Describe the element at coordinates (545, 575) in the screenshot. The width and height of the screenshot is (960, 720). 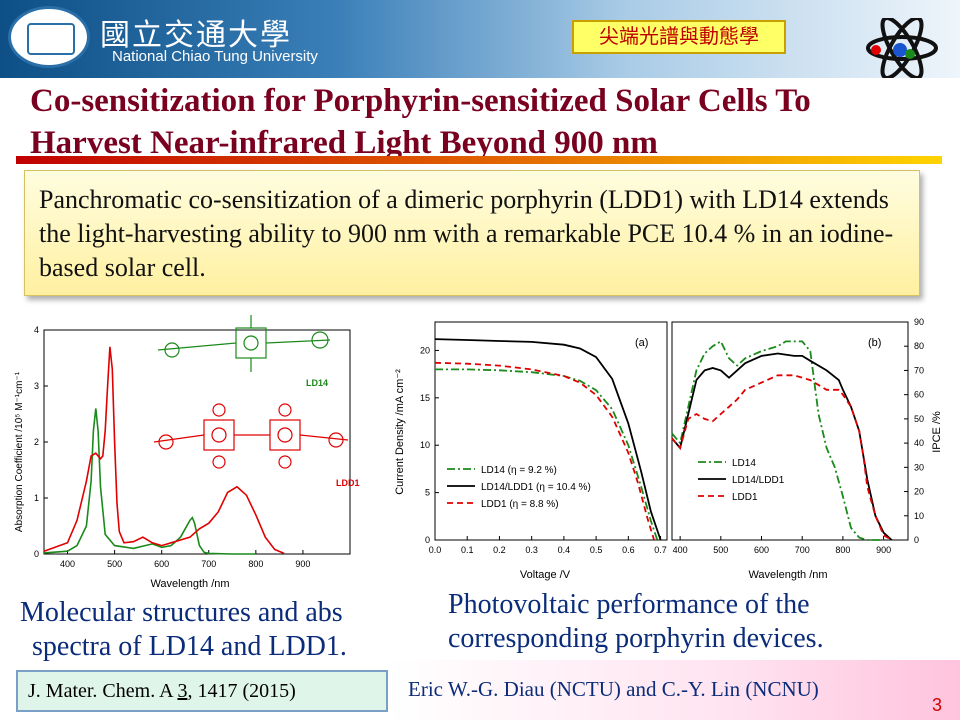
I see `jv-x-axis-label: Voltage /V` at that location.